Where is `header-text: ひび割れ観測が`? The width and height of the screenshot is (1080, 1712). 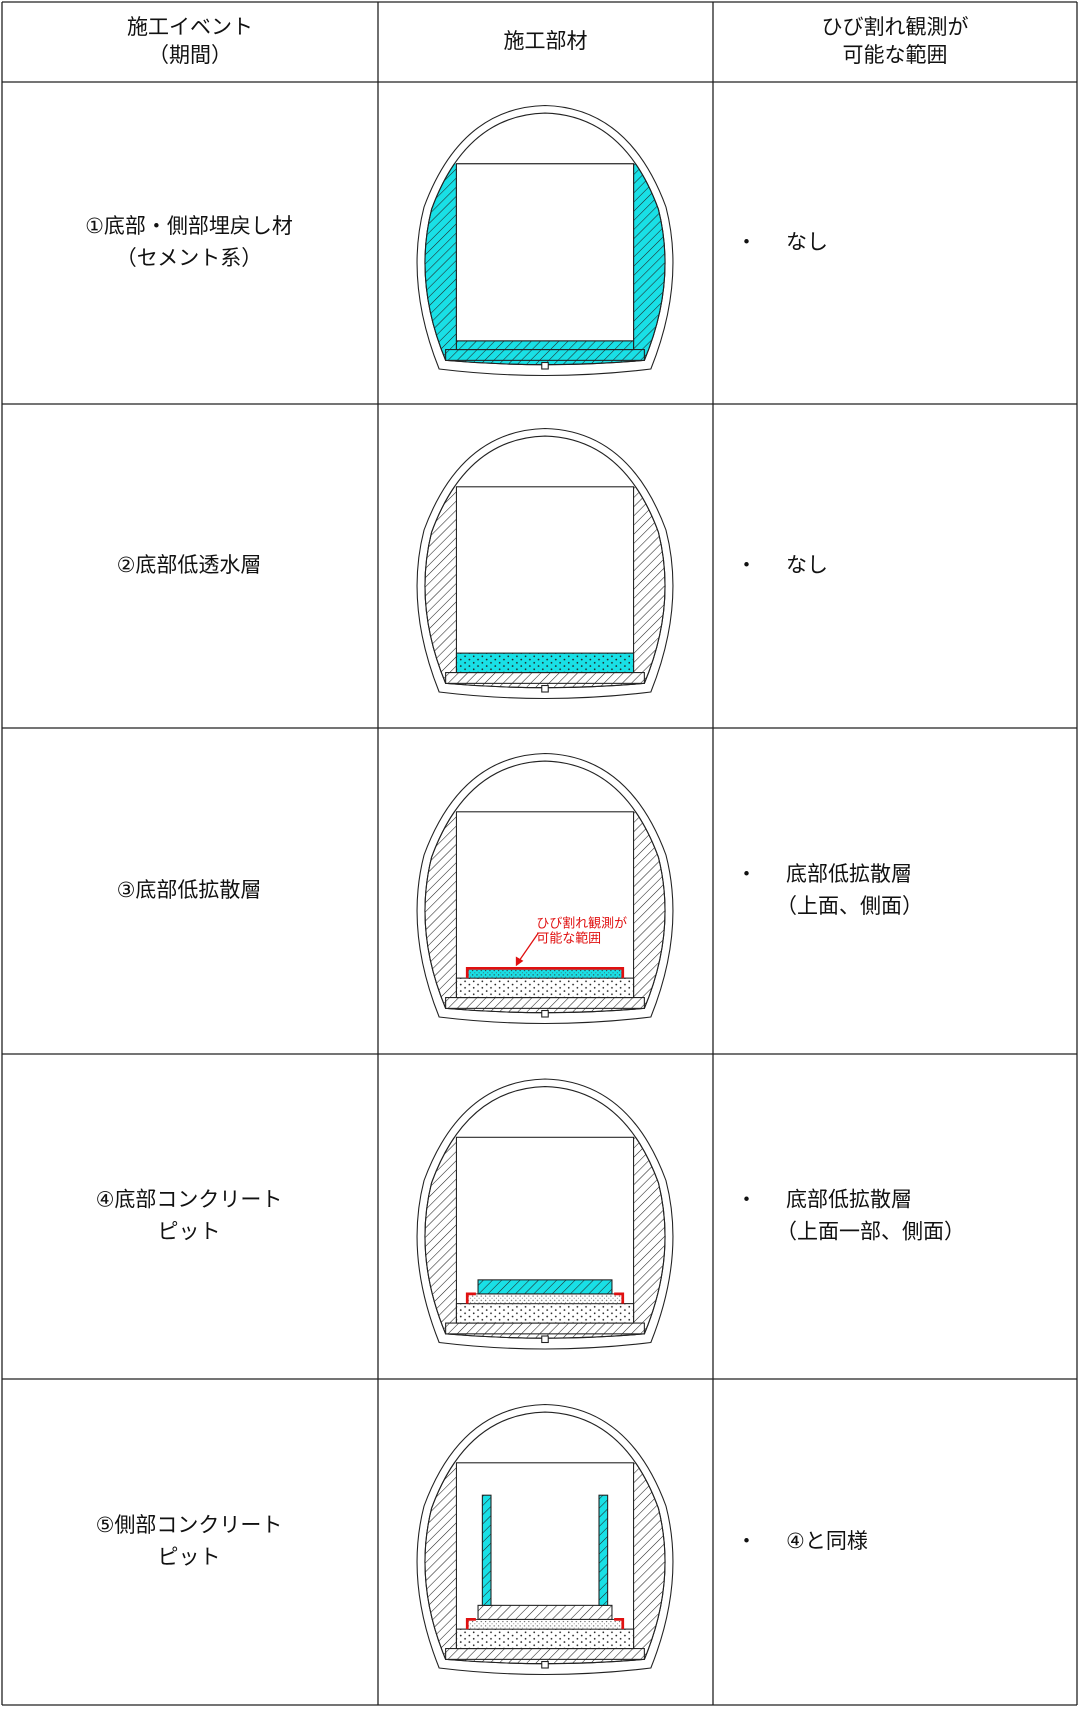 header-text: ひび割れ観測が is located at coordinates (895, 27).